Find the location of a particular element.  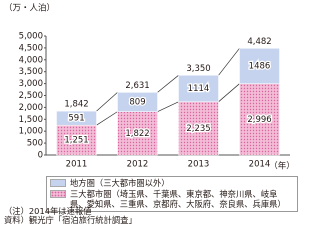

legend-item: 地方圏（三大都市圏以外） is located at coordinates (172, 183).